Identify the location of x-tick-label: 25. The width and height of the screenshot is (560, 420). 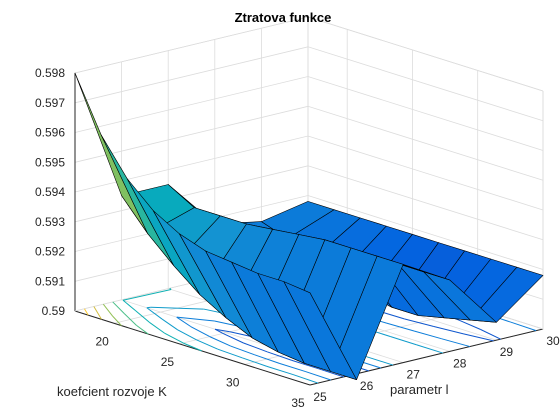
(168, 362).